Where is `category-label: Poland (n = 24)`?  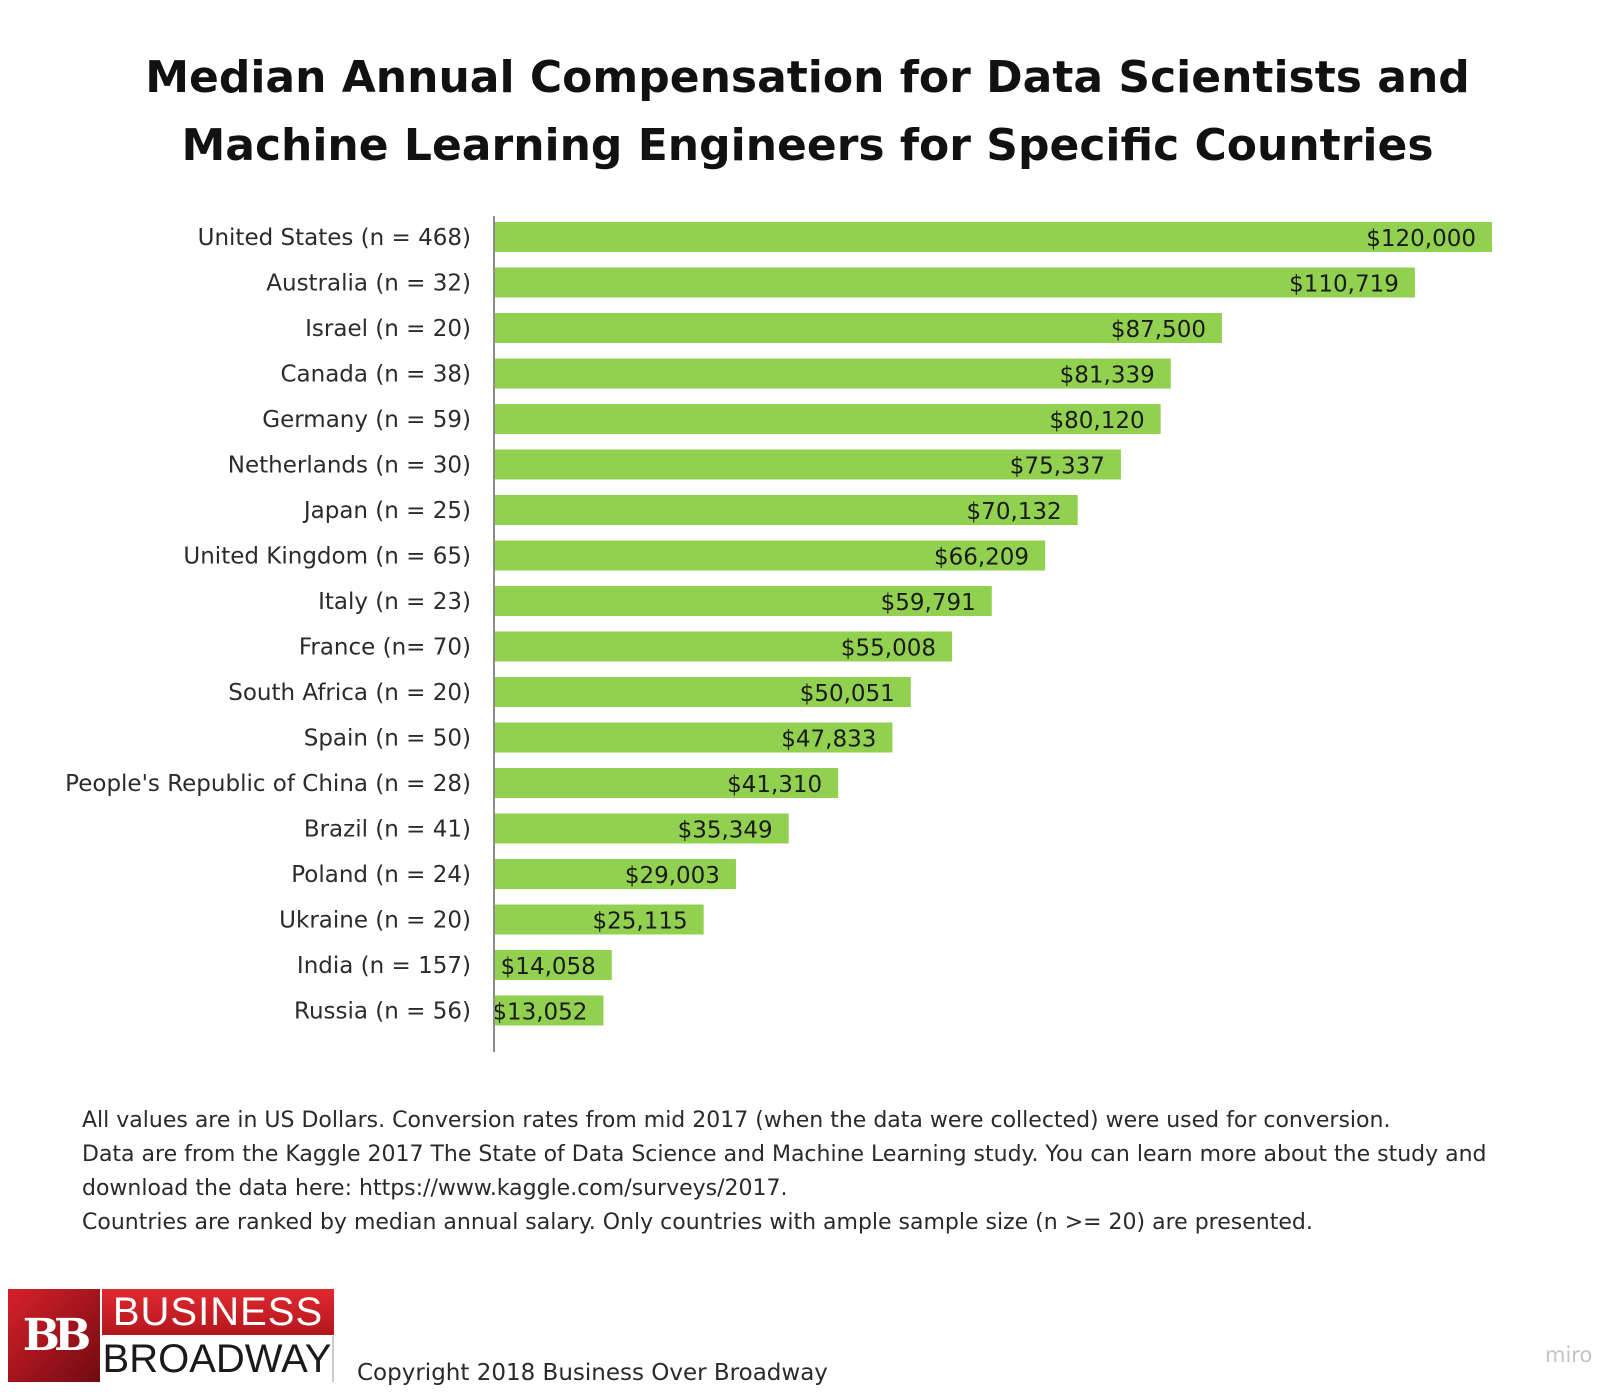
category-label: Poland (n = 24) is located at coordinates (381, 875).